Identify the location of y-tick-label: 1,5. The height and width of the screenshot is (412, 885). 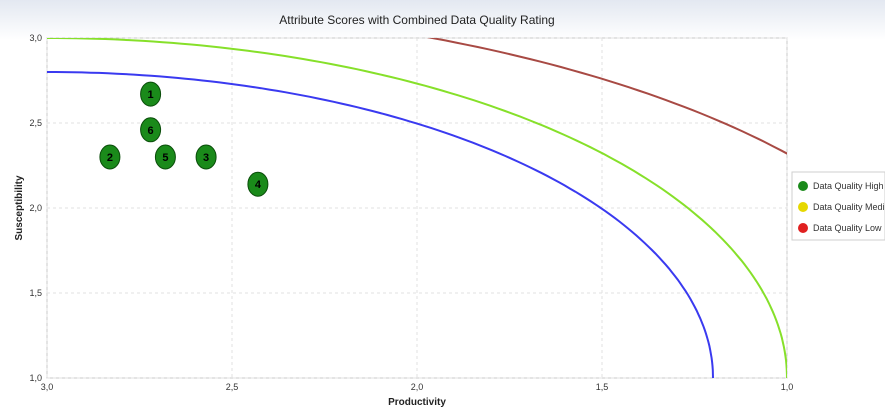
(35, 293).